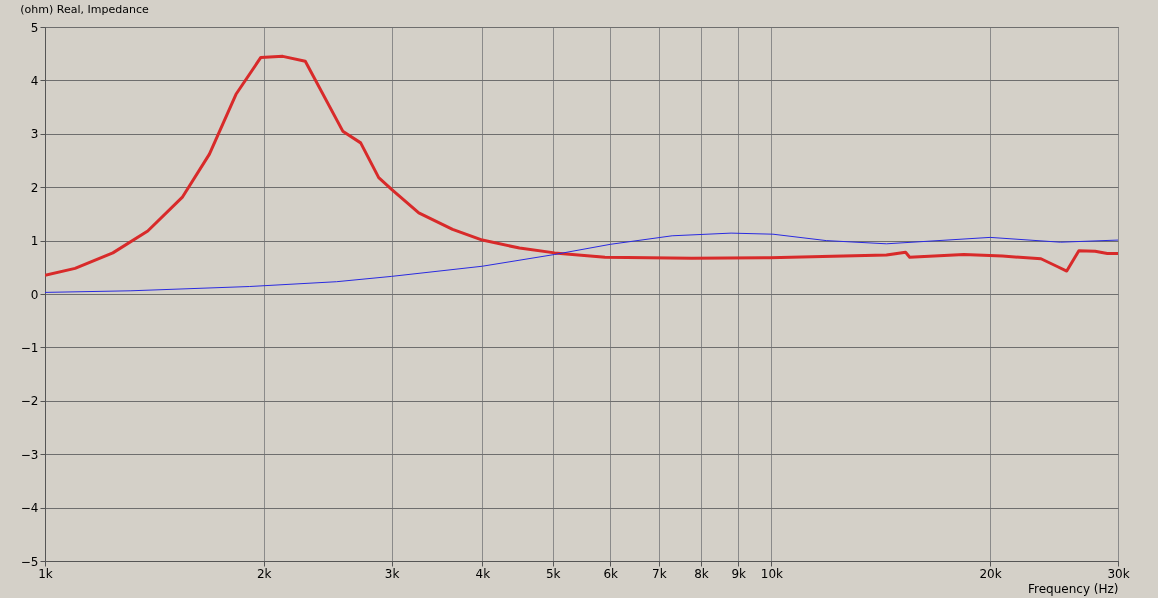 This screenshot has width=1170, height=600. Describe the element at coordinates (29, 508) in the screenshot. I see `y-tick-label: −4` at that location.